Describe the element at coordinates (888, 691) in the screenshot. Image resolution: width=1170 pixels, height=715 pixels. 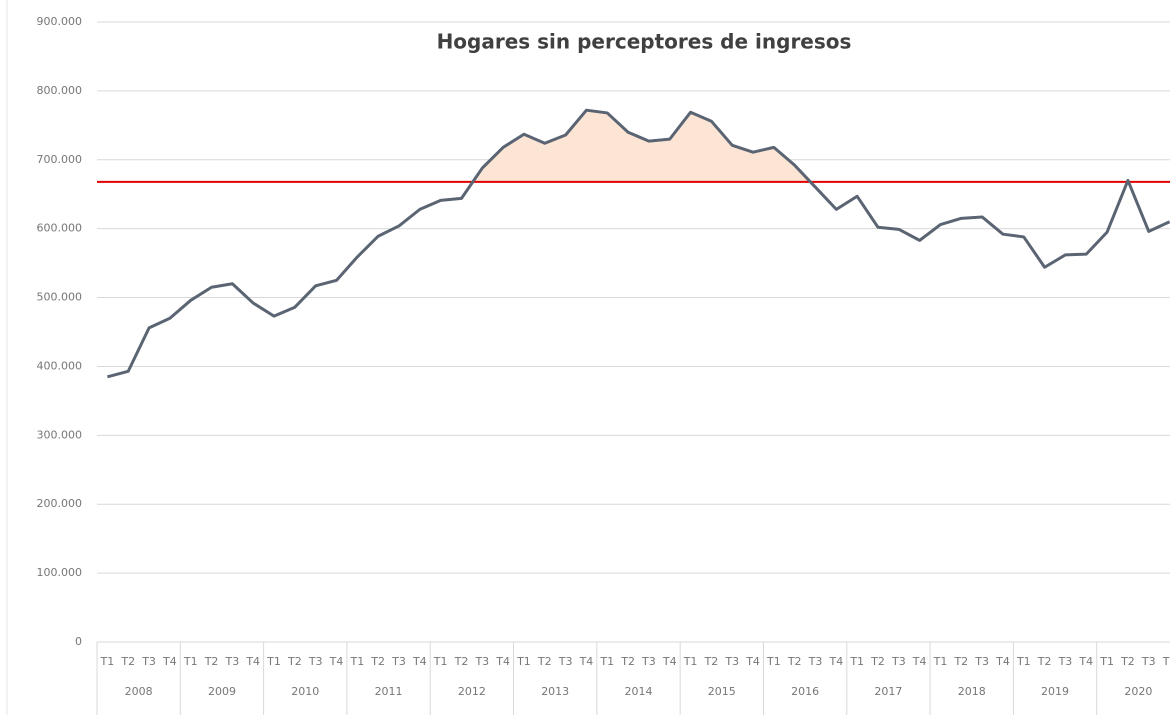
I see `year-label: 2017` at that location.